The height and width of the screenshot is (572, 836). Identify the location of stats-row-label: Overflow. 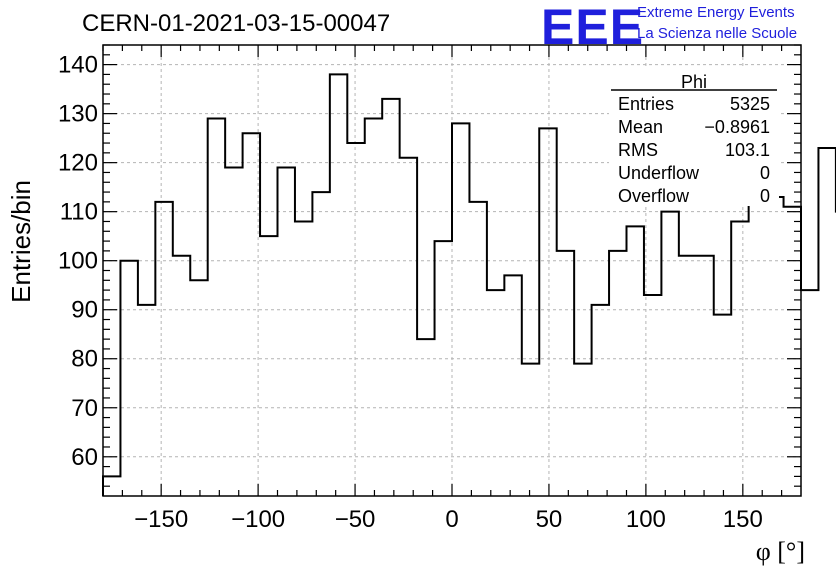
(654, 196).